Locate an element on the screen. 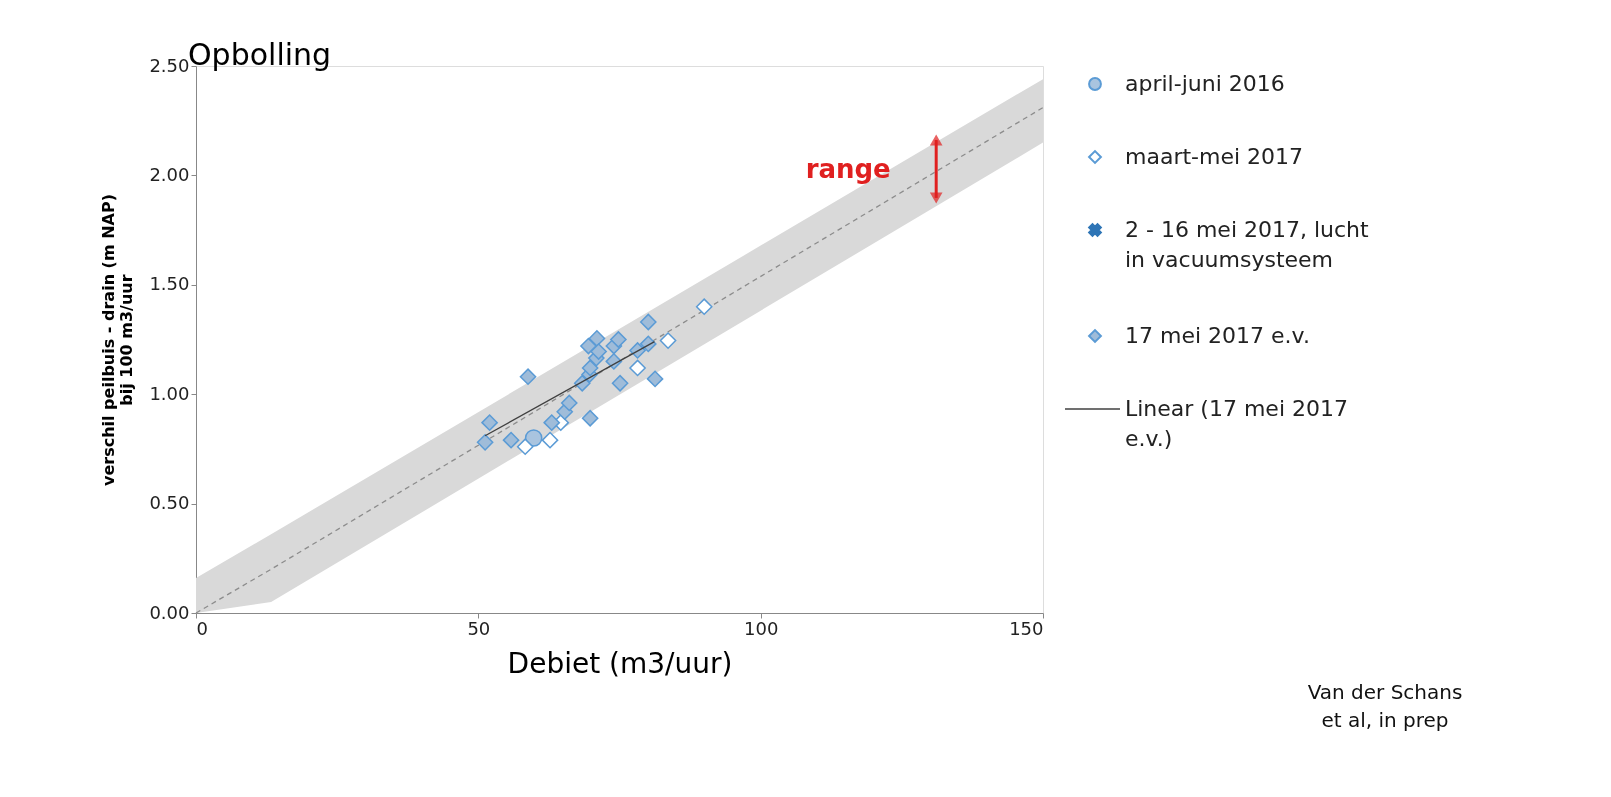  chart-title: Opbolling is located at coordinates (260, 54).